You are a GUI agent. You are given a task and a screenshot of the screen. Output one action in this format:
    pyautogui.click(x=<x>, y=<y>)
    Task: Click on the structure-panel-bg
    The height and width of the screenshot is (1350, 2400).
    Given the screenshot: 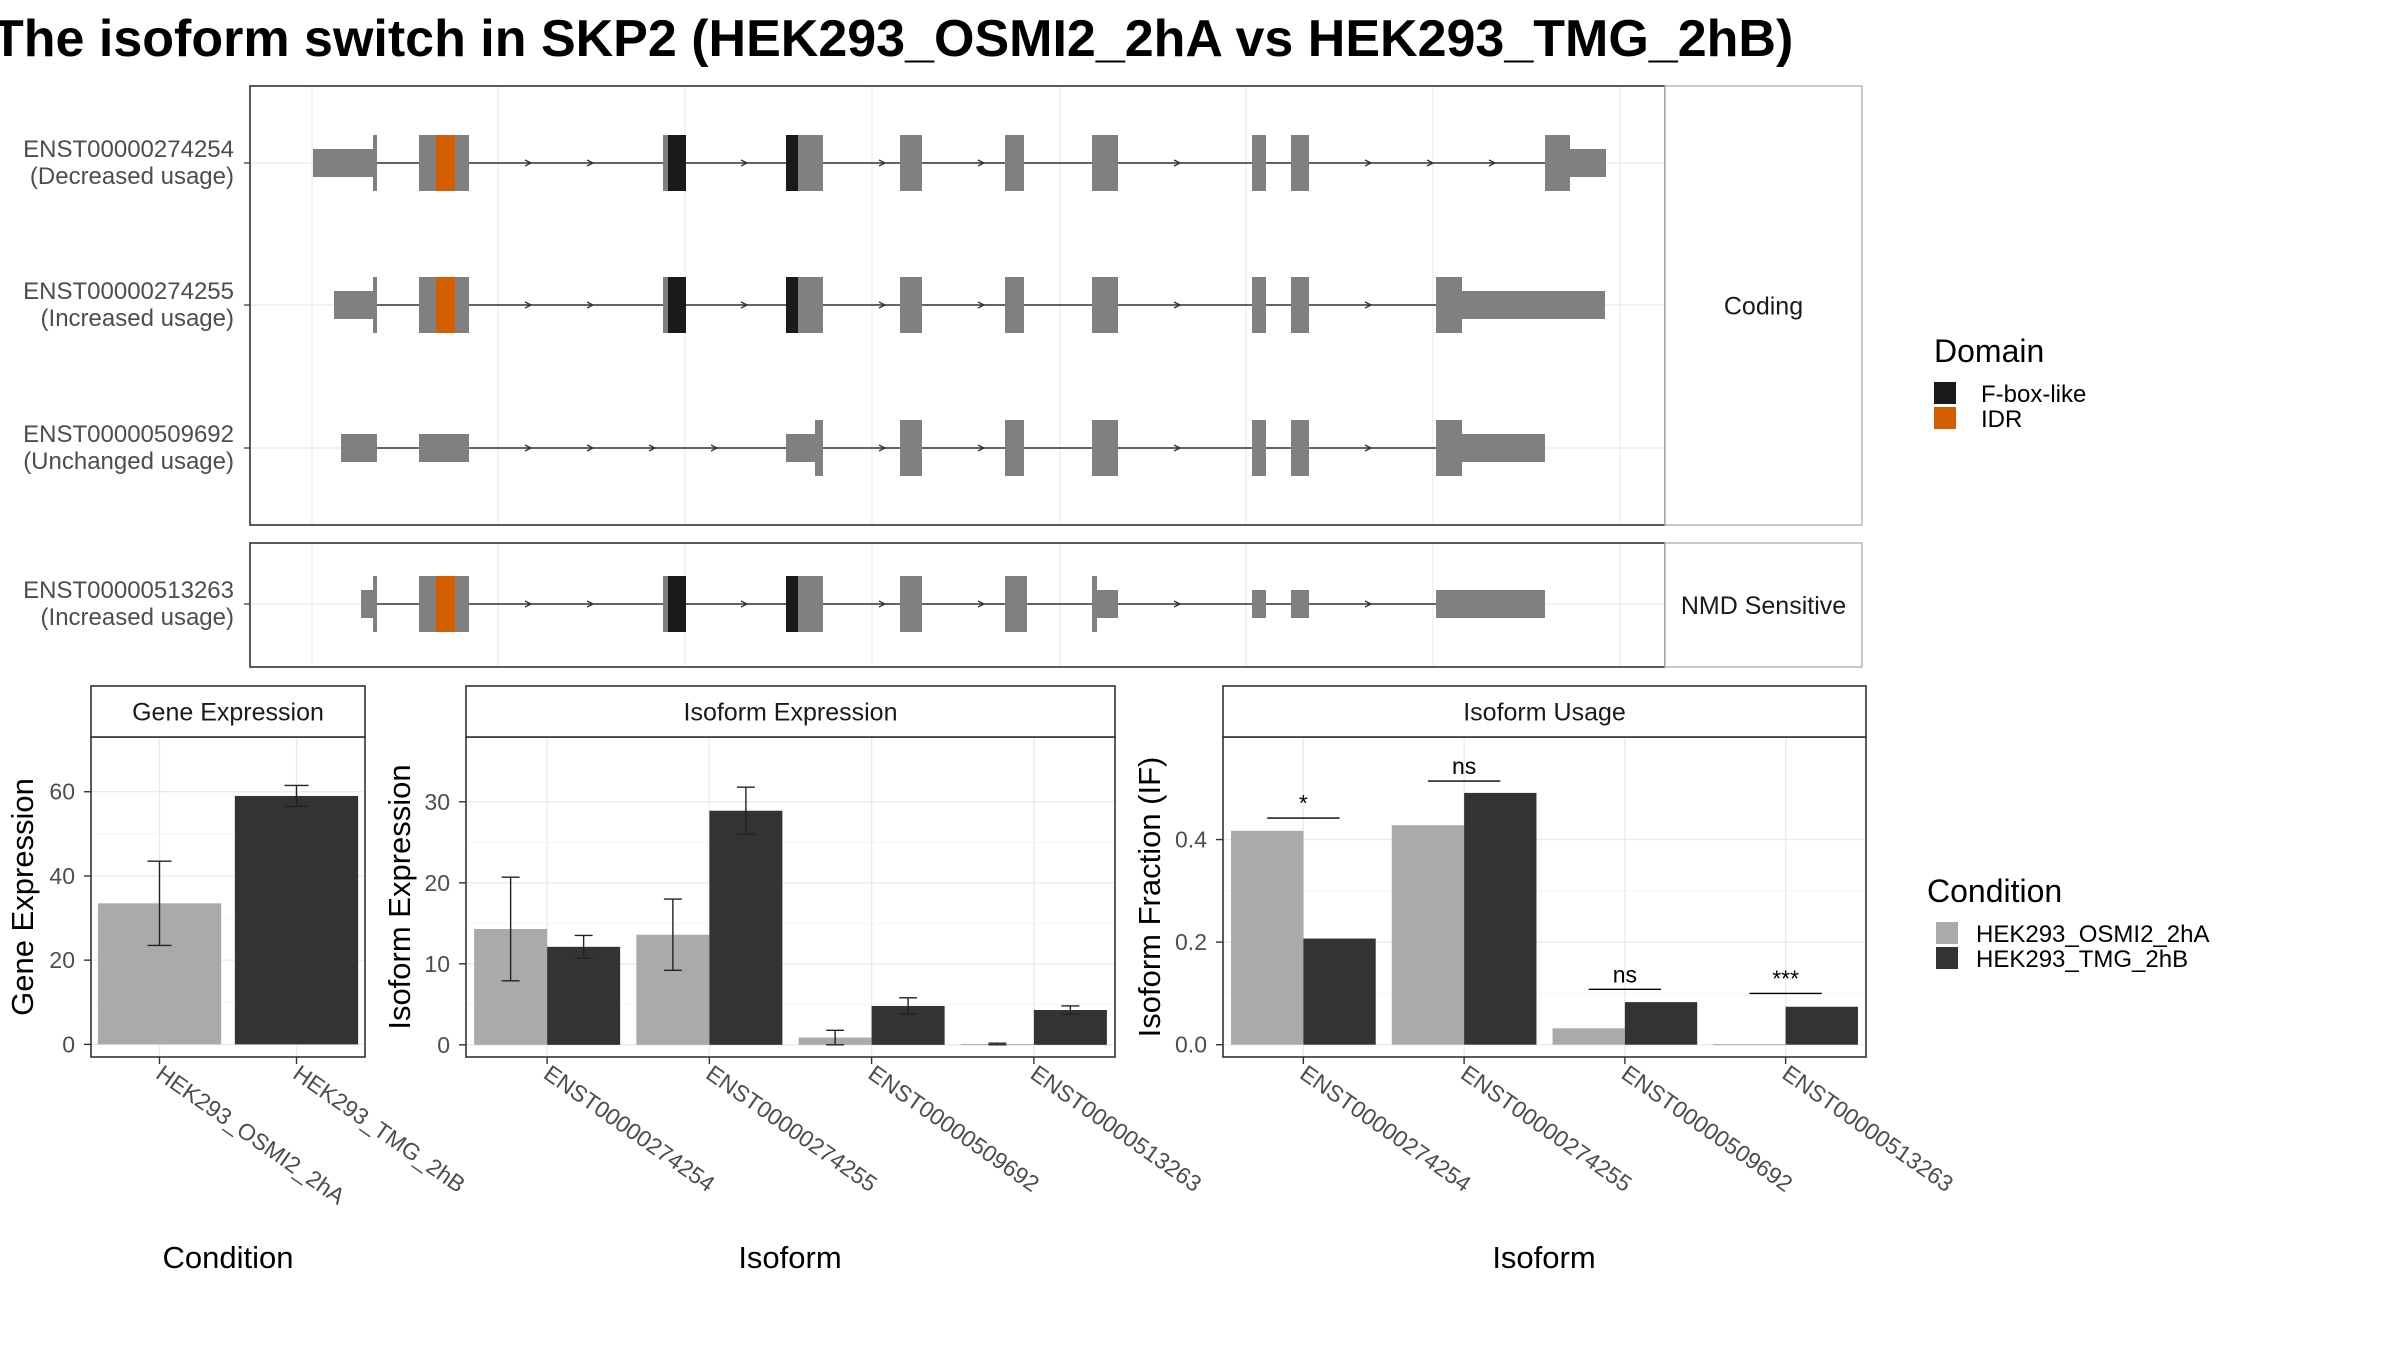 What is the action you would take?
    pyautogui.click(x=957, y=605)
    